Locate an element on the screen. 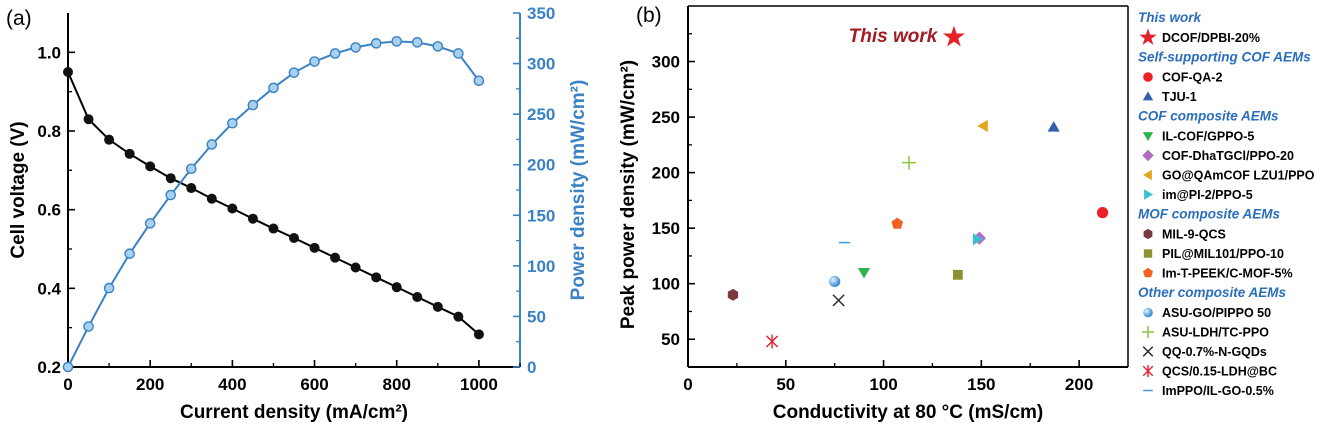  y-tick-label: 150 is located at coordinates (666, 228).